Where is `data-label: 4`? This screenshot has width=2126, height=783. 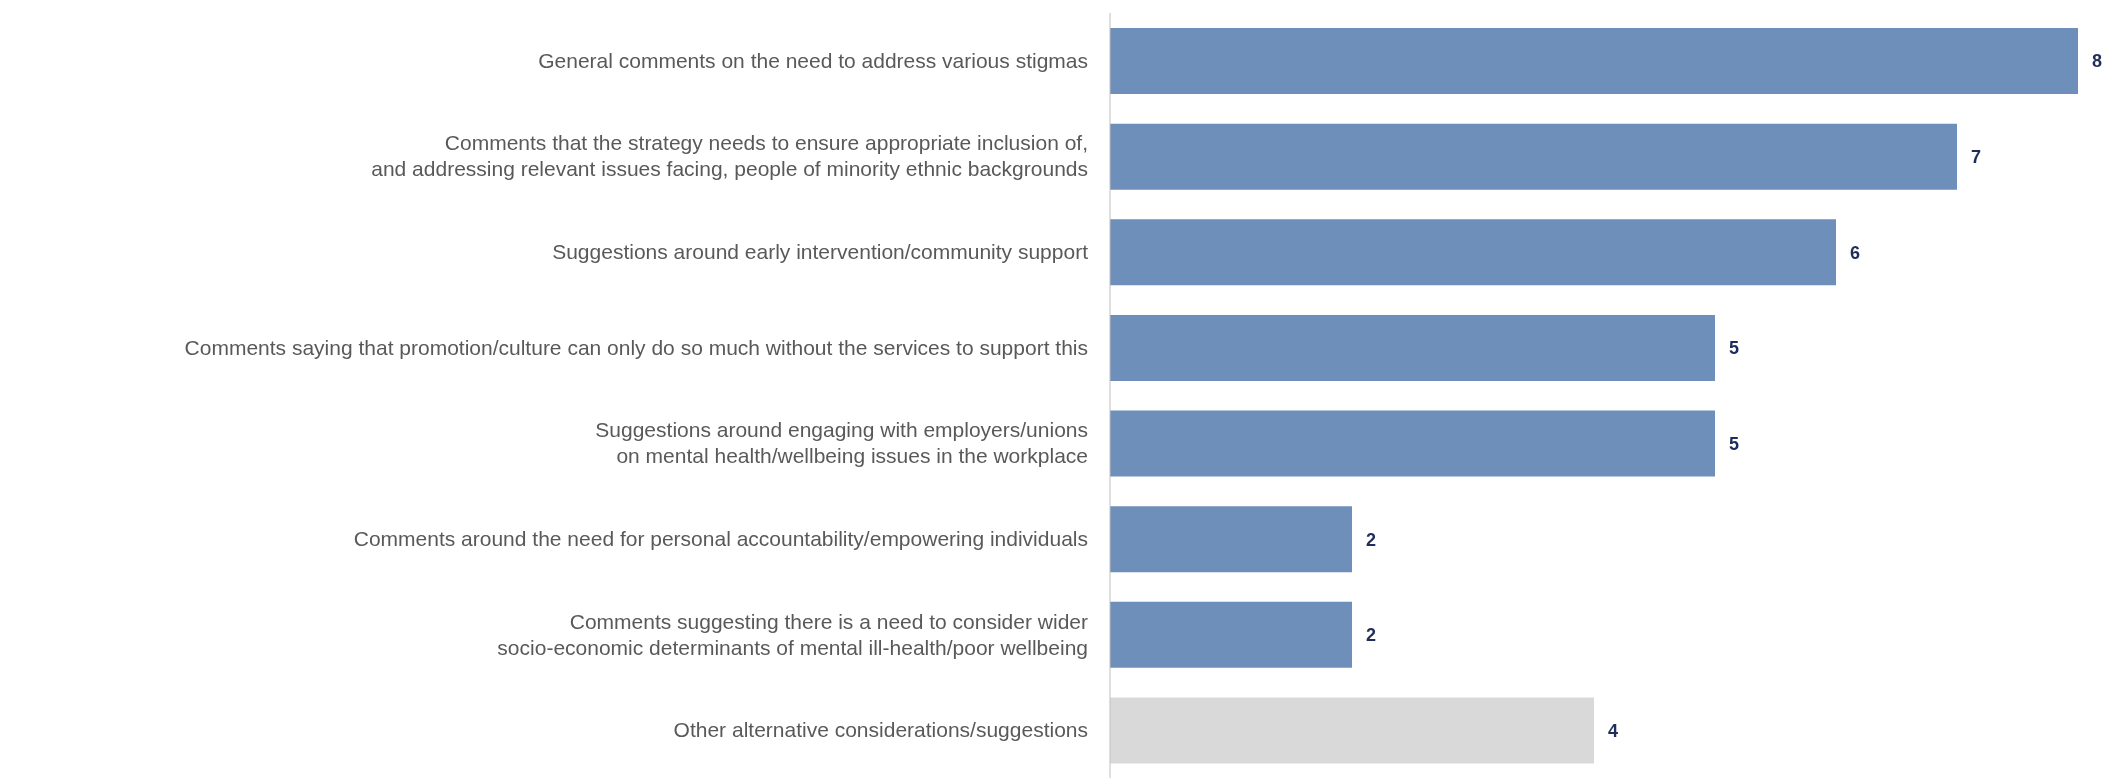
data-label: 4 is located at coordinates (1613, 730).